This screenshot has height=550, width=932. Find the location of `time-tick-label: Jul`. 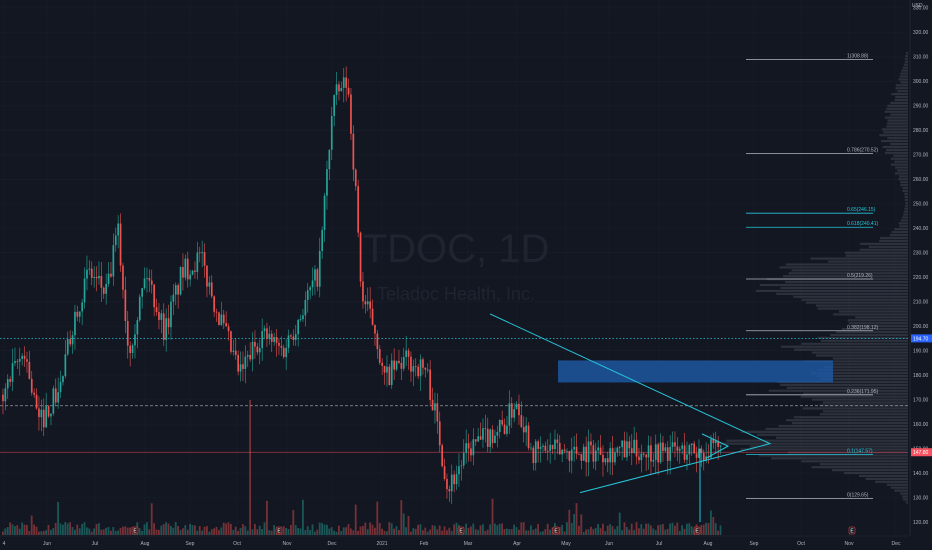

time-tick-label: Jul is located at coordinates (659, 544).